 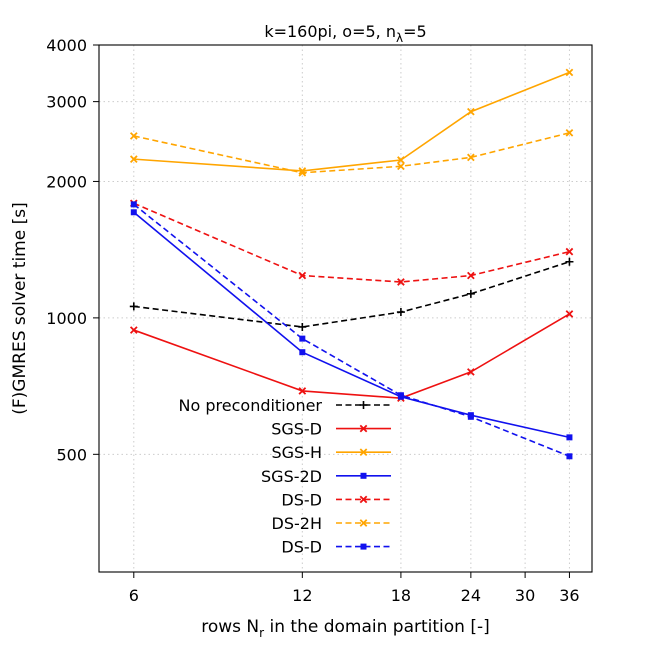 What do you see at coordinates (251, 405) in the screenshot?
I see `legend-label: No preconditioner` at bounding box center [251, 405].